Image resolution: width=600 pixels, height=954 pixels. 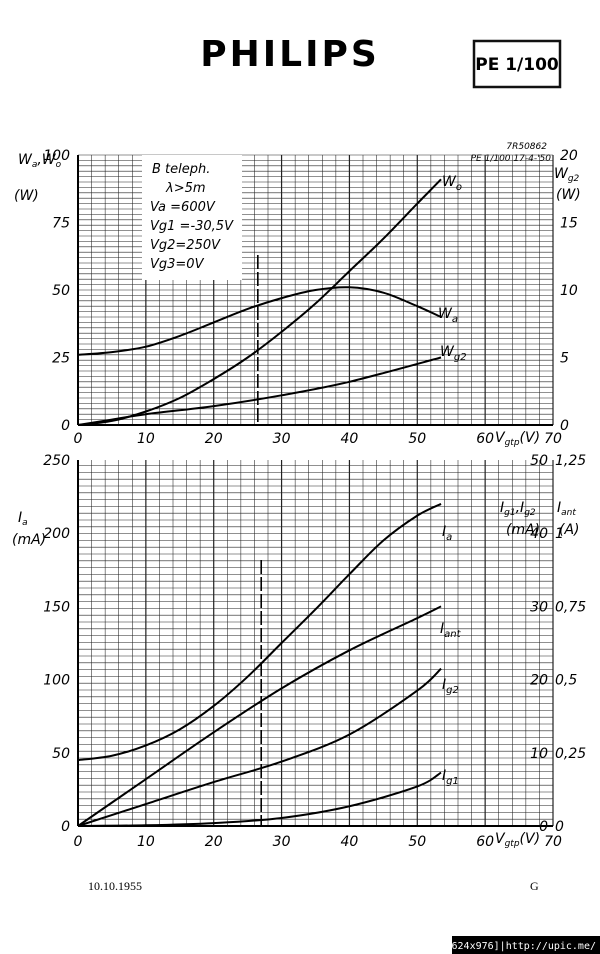 What do you see at coordinates (282, 439) in the screenshot?
I see `top-x-tick-label: 30` at bounding box center [282, 439].